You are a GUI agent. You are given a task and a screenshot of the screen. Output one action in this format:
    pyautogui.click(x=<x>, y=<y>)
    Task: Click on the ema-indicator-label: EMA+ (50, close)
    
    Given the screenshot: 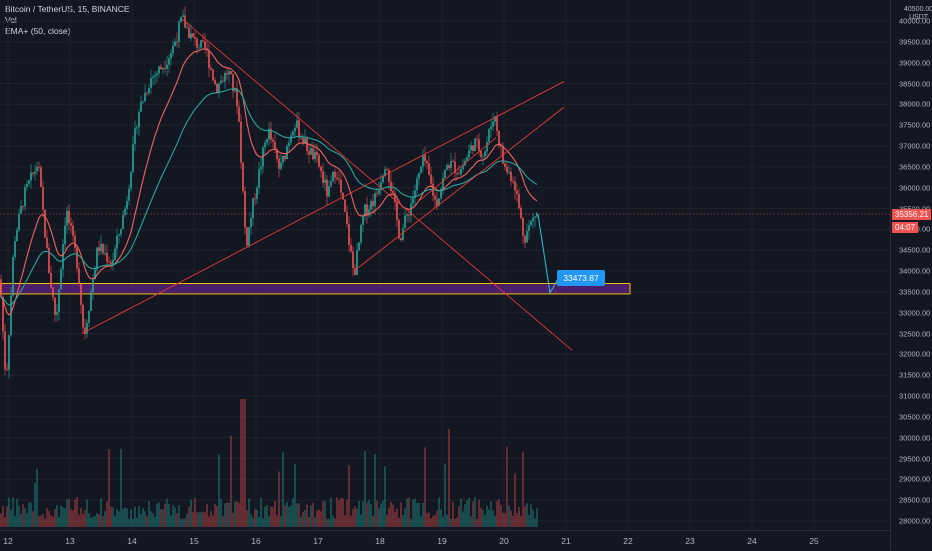 What is the action you would take?
    pyautogui.click(x=38, y=31)
    